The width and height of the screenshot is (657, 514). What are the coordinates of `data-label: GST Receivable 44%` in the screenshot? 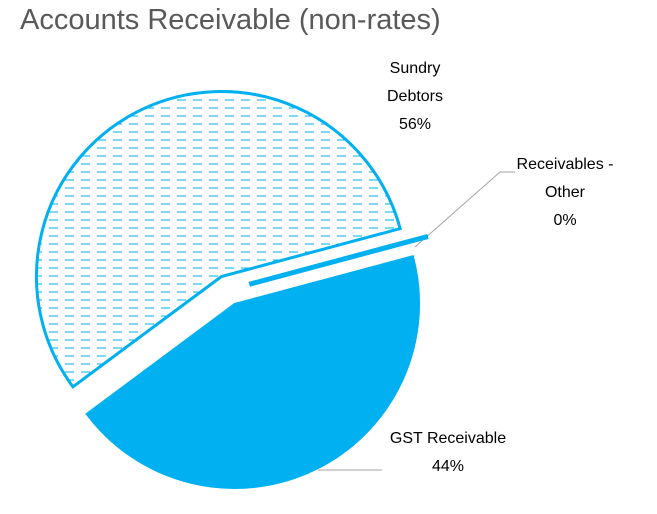 It's located at (448, 453).